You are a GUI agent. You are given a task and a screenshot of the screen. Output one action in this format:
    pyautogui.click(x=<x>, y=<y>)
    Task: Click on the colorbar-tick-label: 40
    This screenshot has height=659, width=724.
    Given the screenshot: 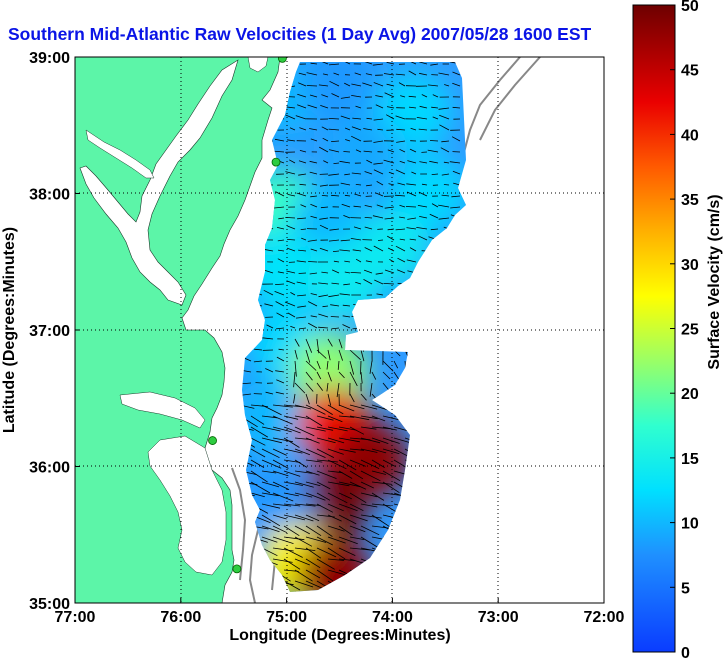 What is the action you would take?
    pyautogui.click(x=690, y=135)
    